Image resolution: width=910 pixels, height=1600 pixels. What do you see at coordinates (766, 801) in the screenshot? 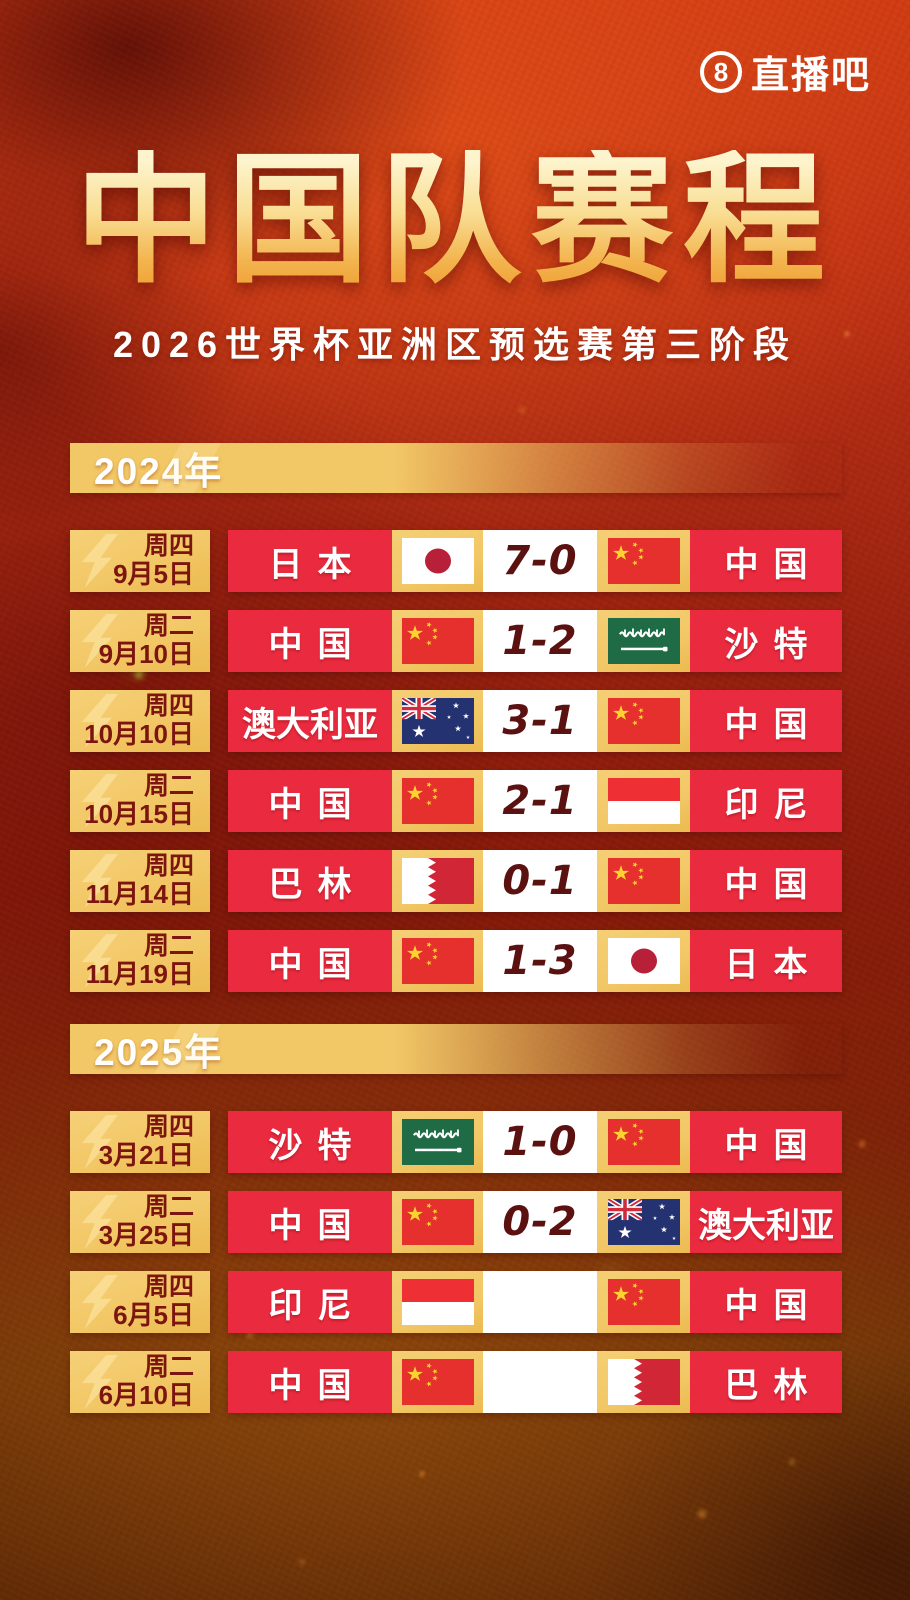
I see `away-team-cell: 印尼` at bounding box center [766, 801].